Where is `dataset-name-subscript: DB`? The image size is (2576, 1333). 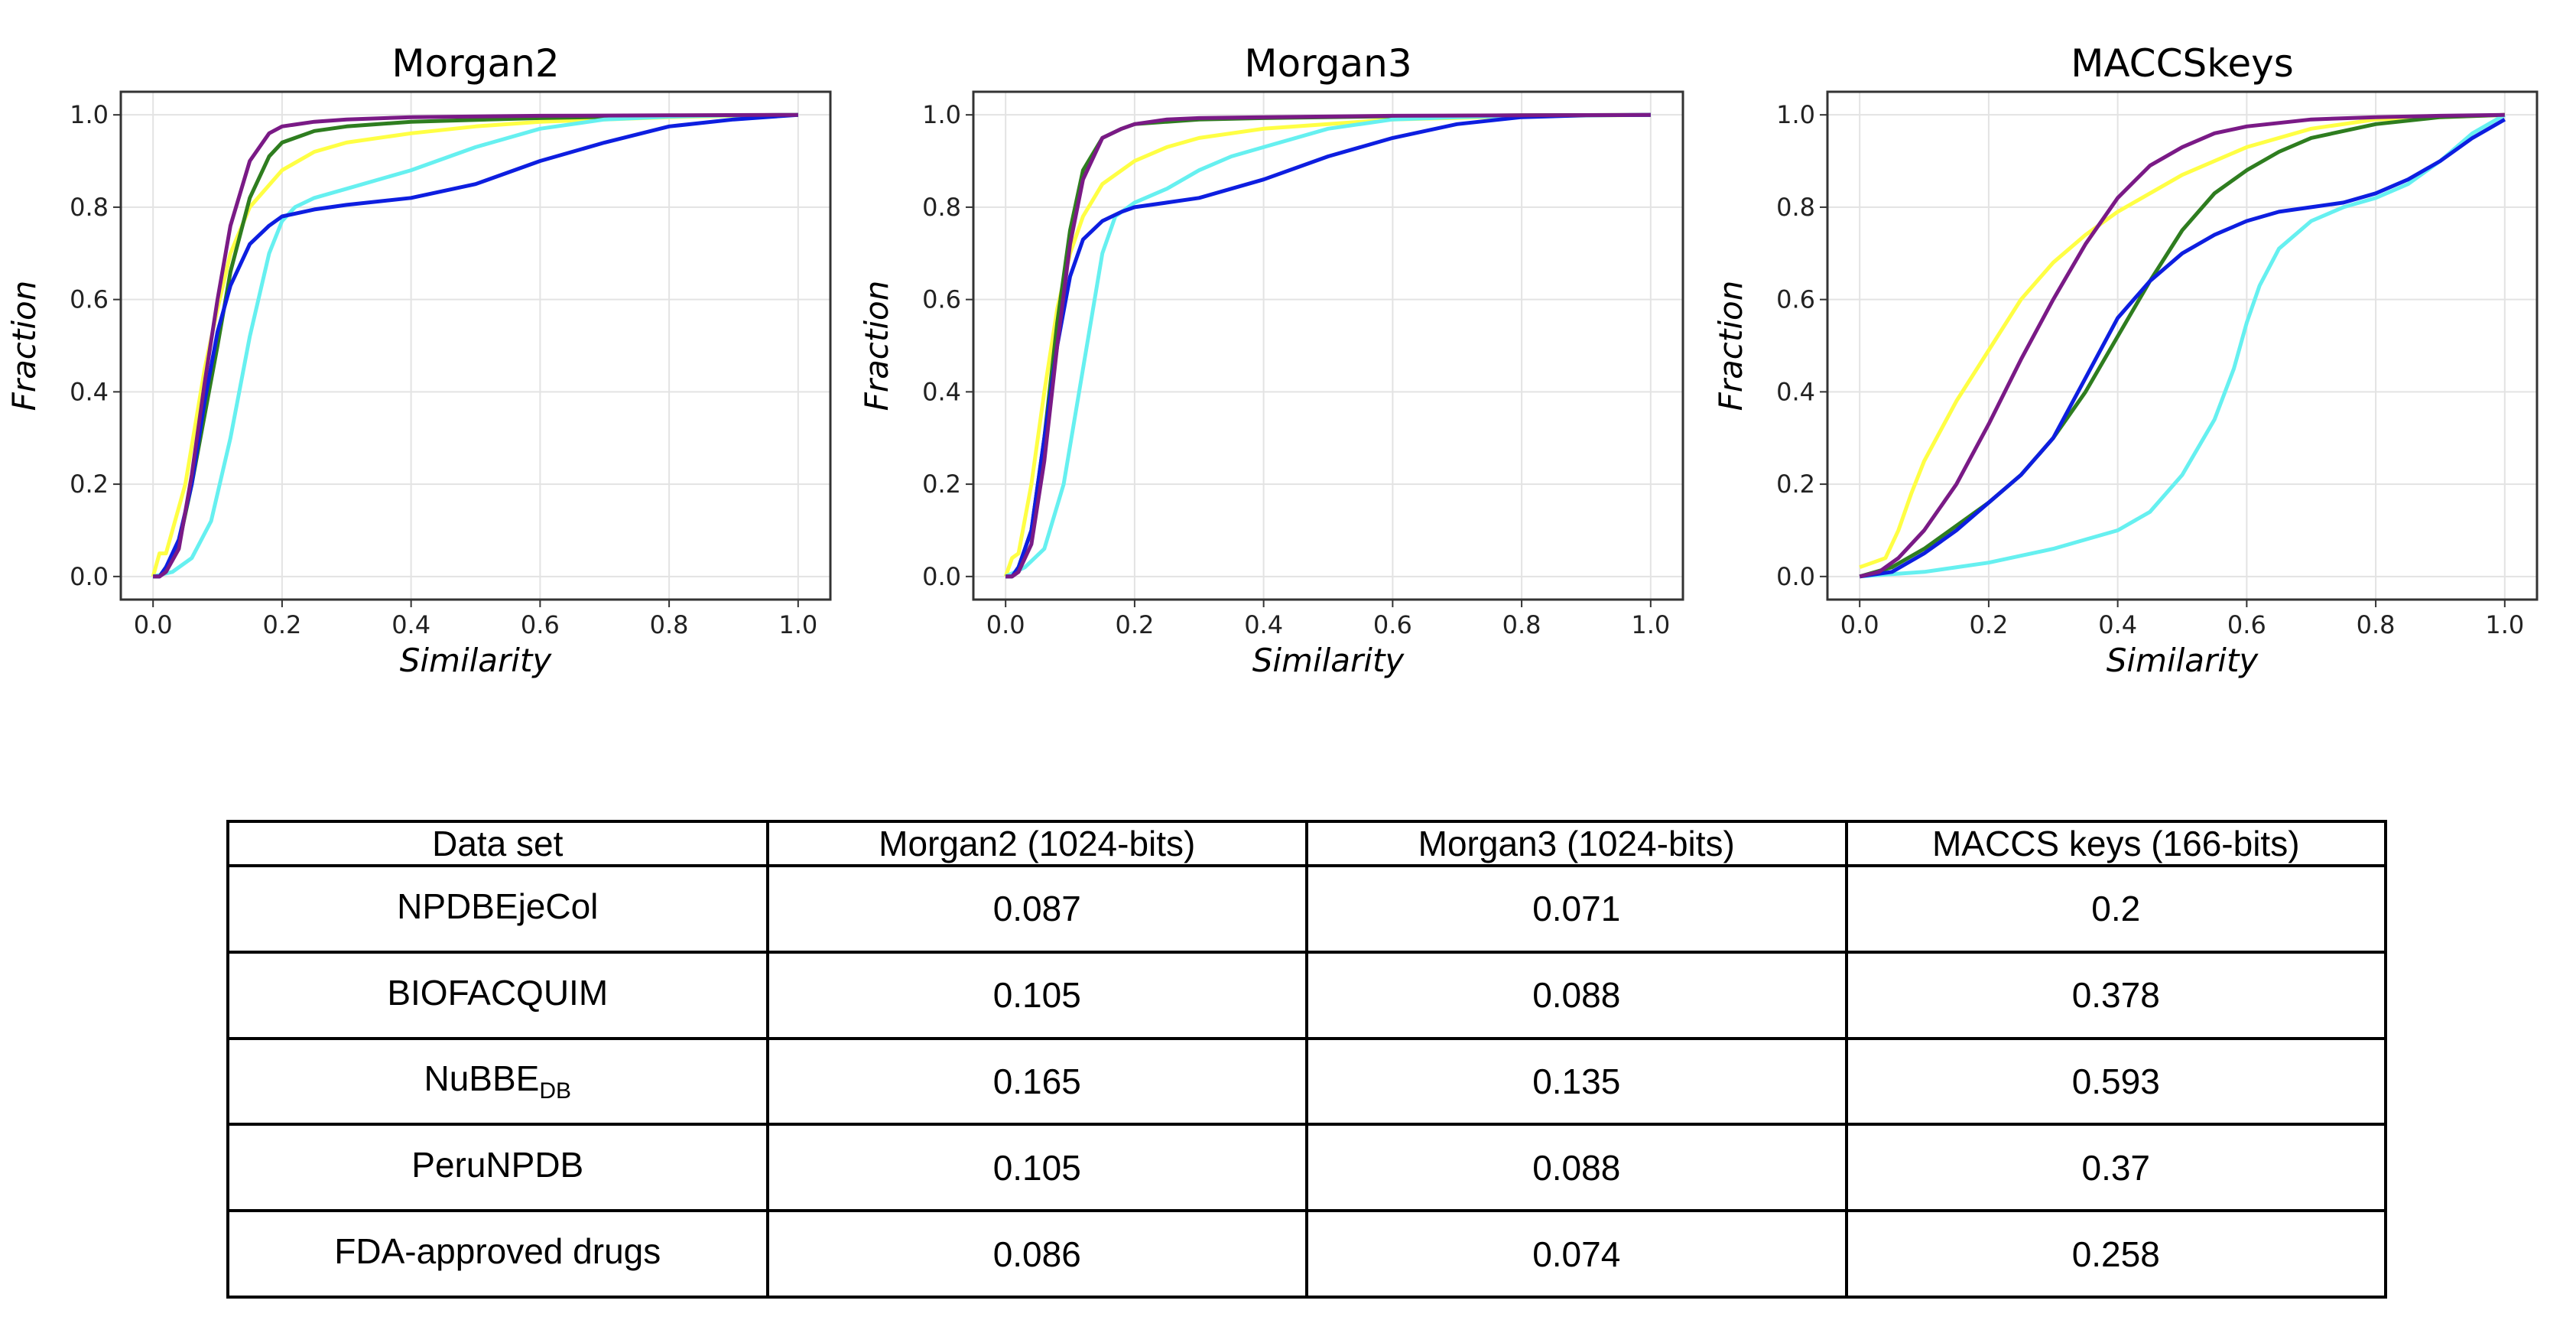
dataset-name-subscript: DB is located at coordinates (556, 1091).